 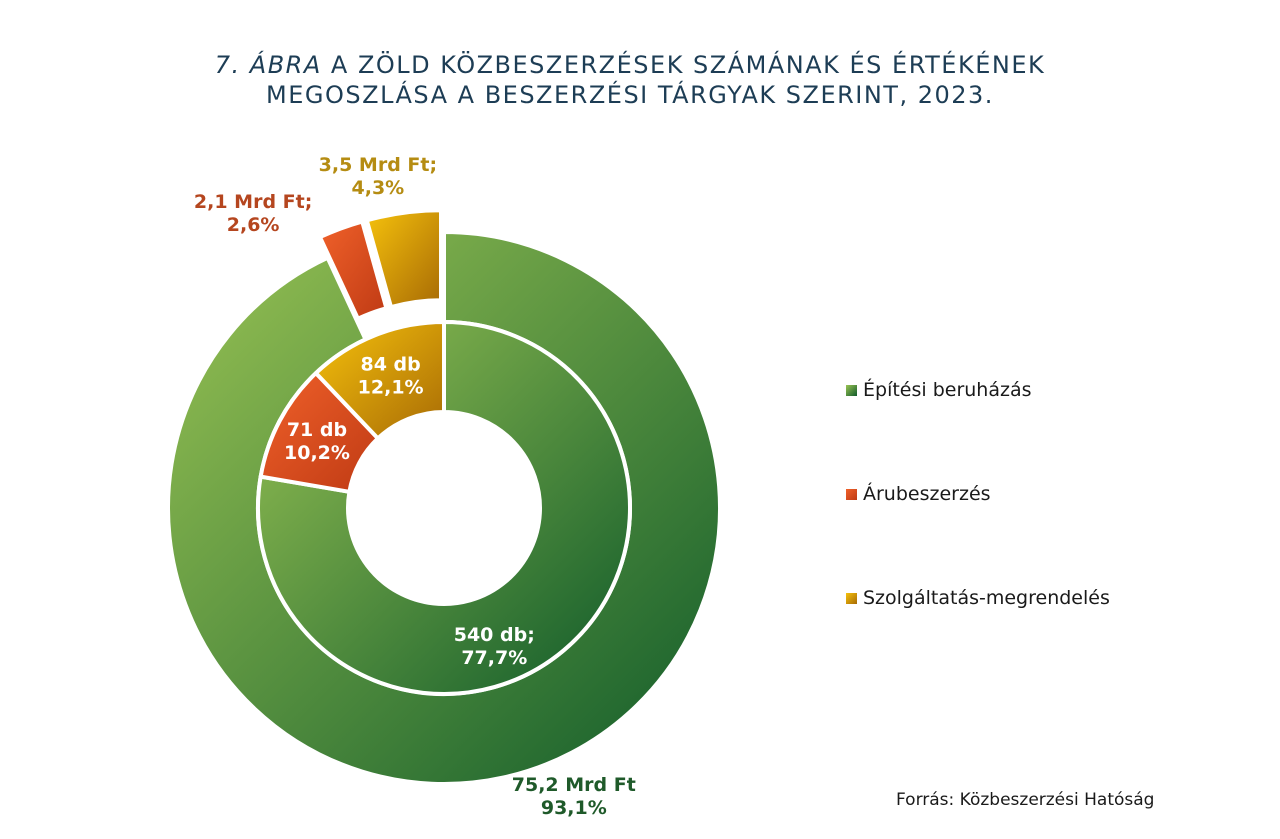 What do you see at coordinates (851, 494) in the screenshot?
I see `legend-swatch-aru` at bounding box center [851, 494].